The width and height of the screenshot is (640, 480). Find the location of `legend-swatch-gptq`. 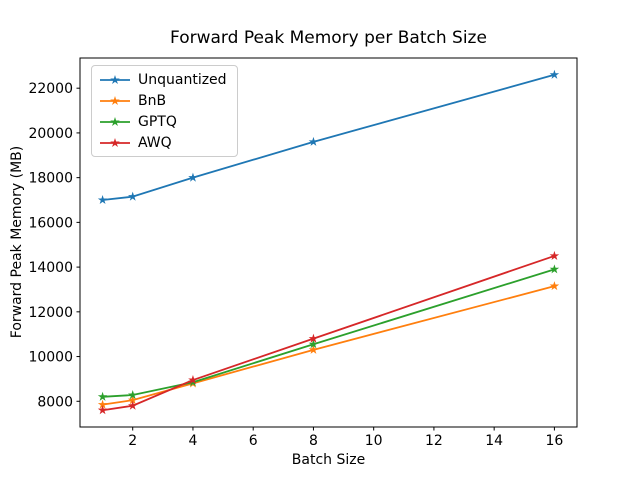

legend-swatch-gptq is located at coordinates (115, 121).